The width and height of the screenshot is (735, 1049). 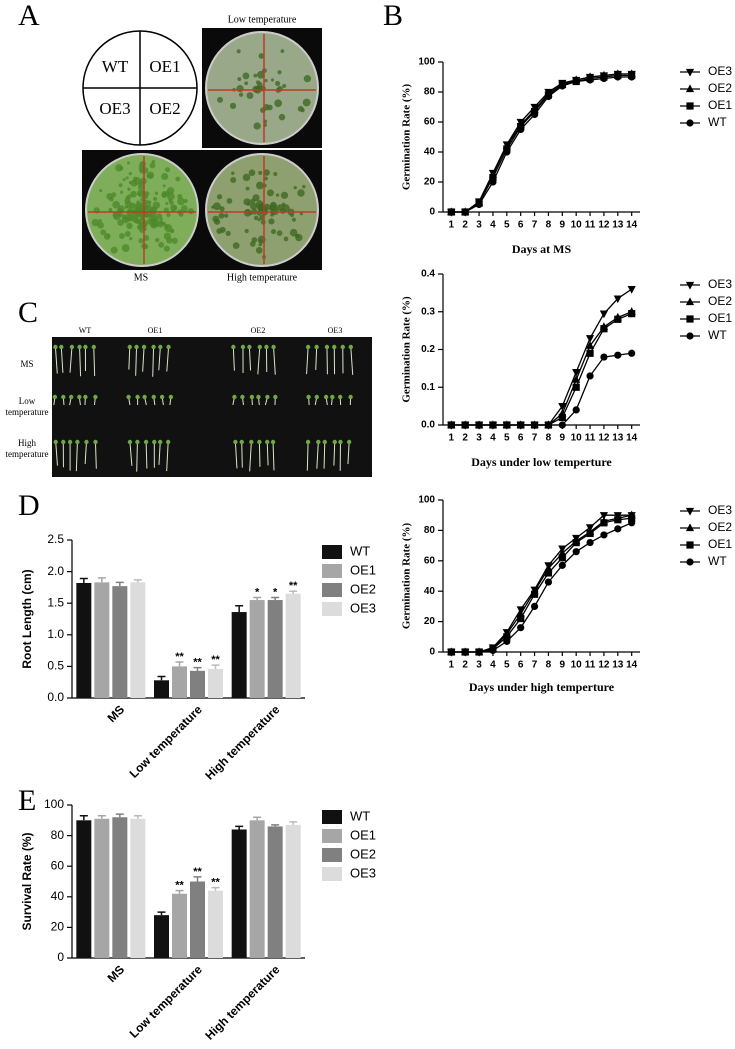 What do you see at coordinates (335, 330) in the screenshot?
I see `column-label: OE3` at bounding box center [335, 330].